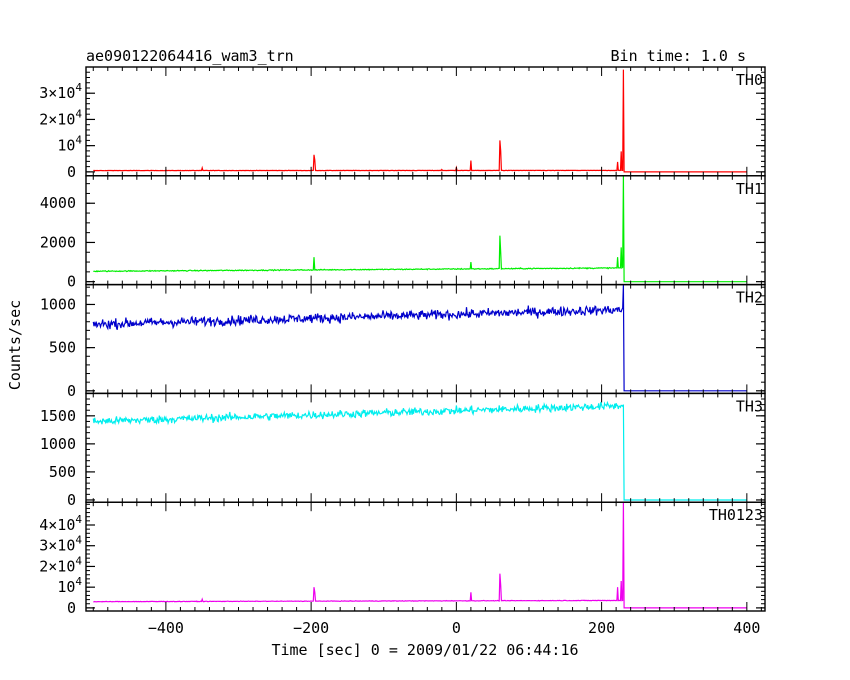  I want to click on x-tick-label: −200, so click(311, 628).